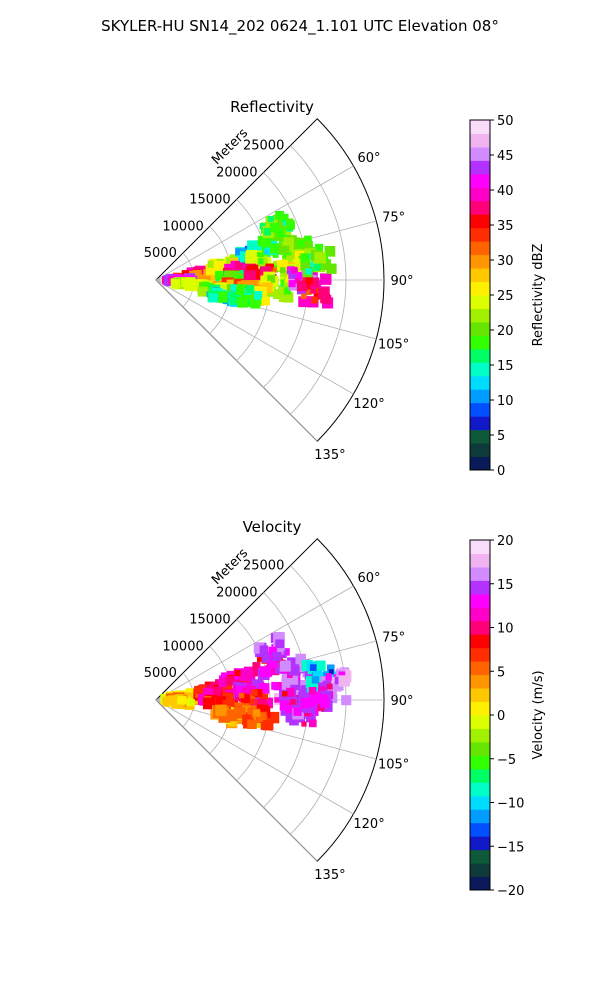 Image resolution: width=600 pixels, height=1000 pixels. What do you see at coordinates (510, 847) in the screenshot?
I see `colorbar-tick-label: −15` at bounding box center [510, 847].